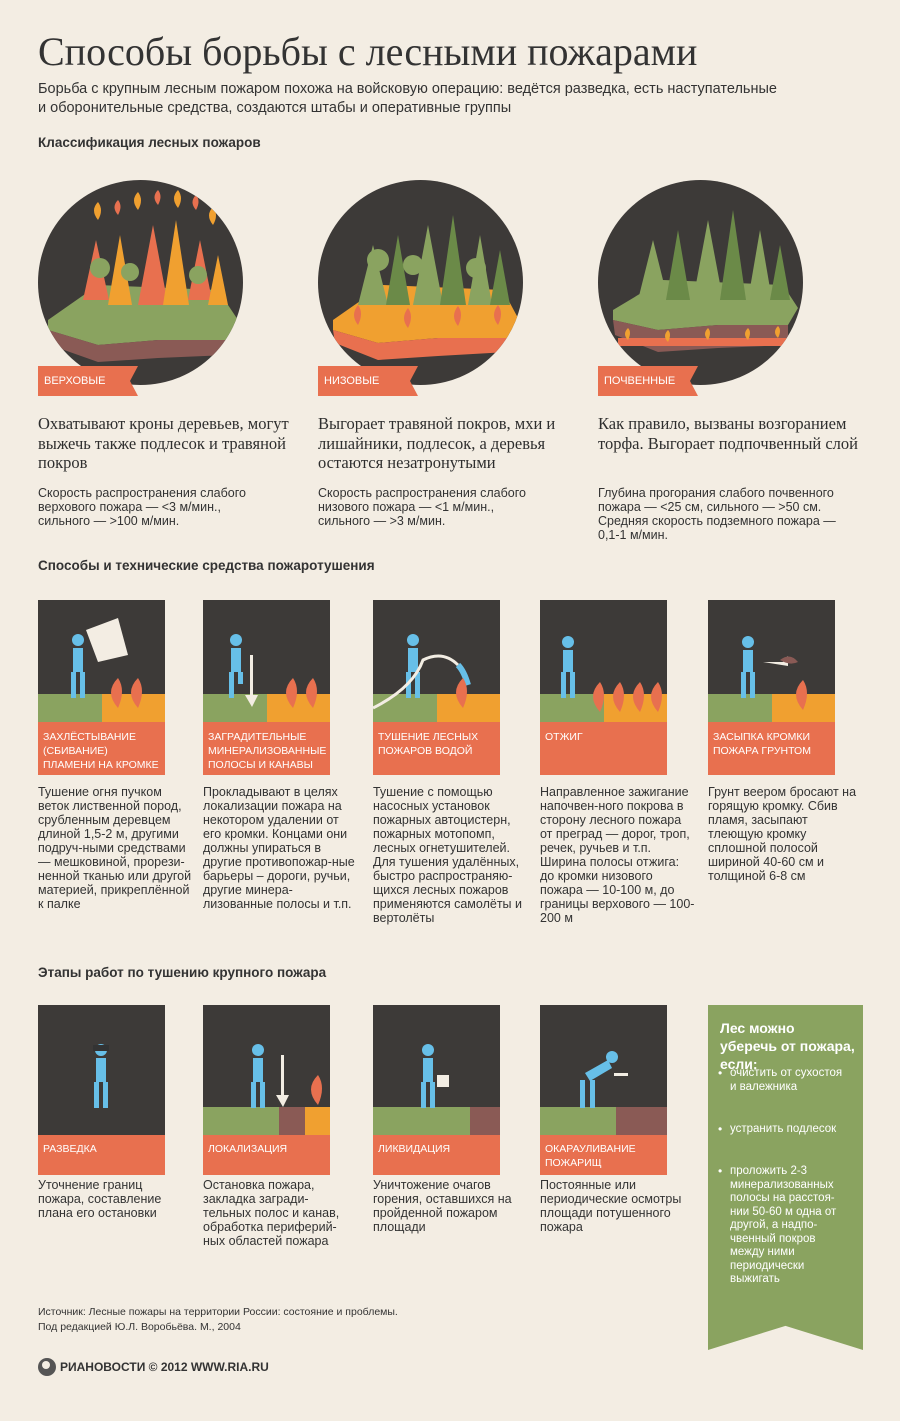  Describe the element at coordinates (164, 1367) in the screenshot. I see `logo-text: РИАНОВОСТИ © 2012 WWW.RIA.RU` at that location.